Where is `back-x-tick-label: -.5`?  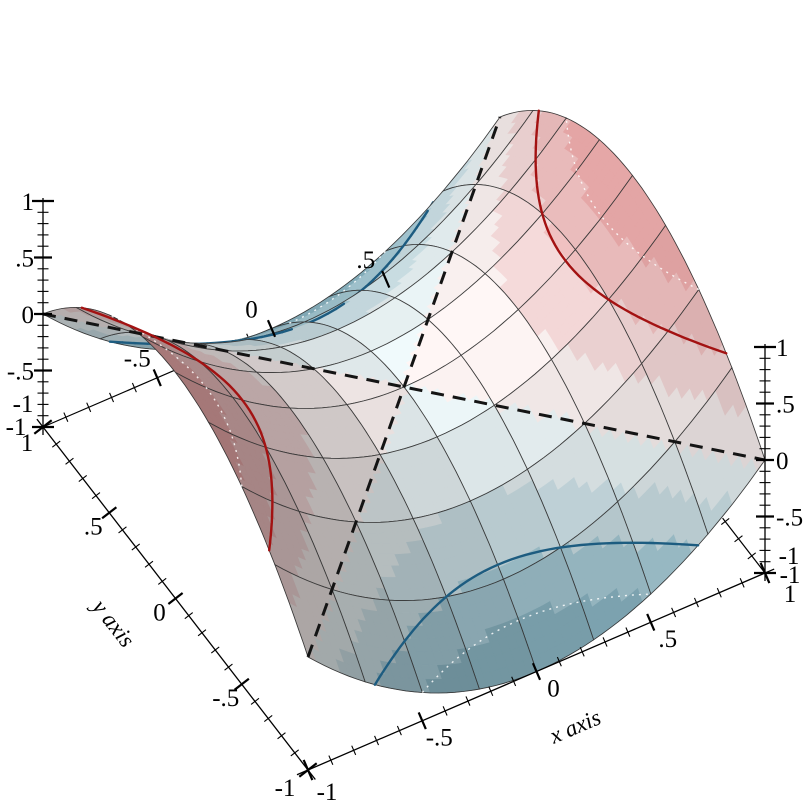
back-x-tick-label: -.5 is located at coordinates (137, 359).